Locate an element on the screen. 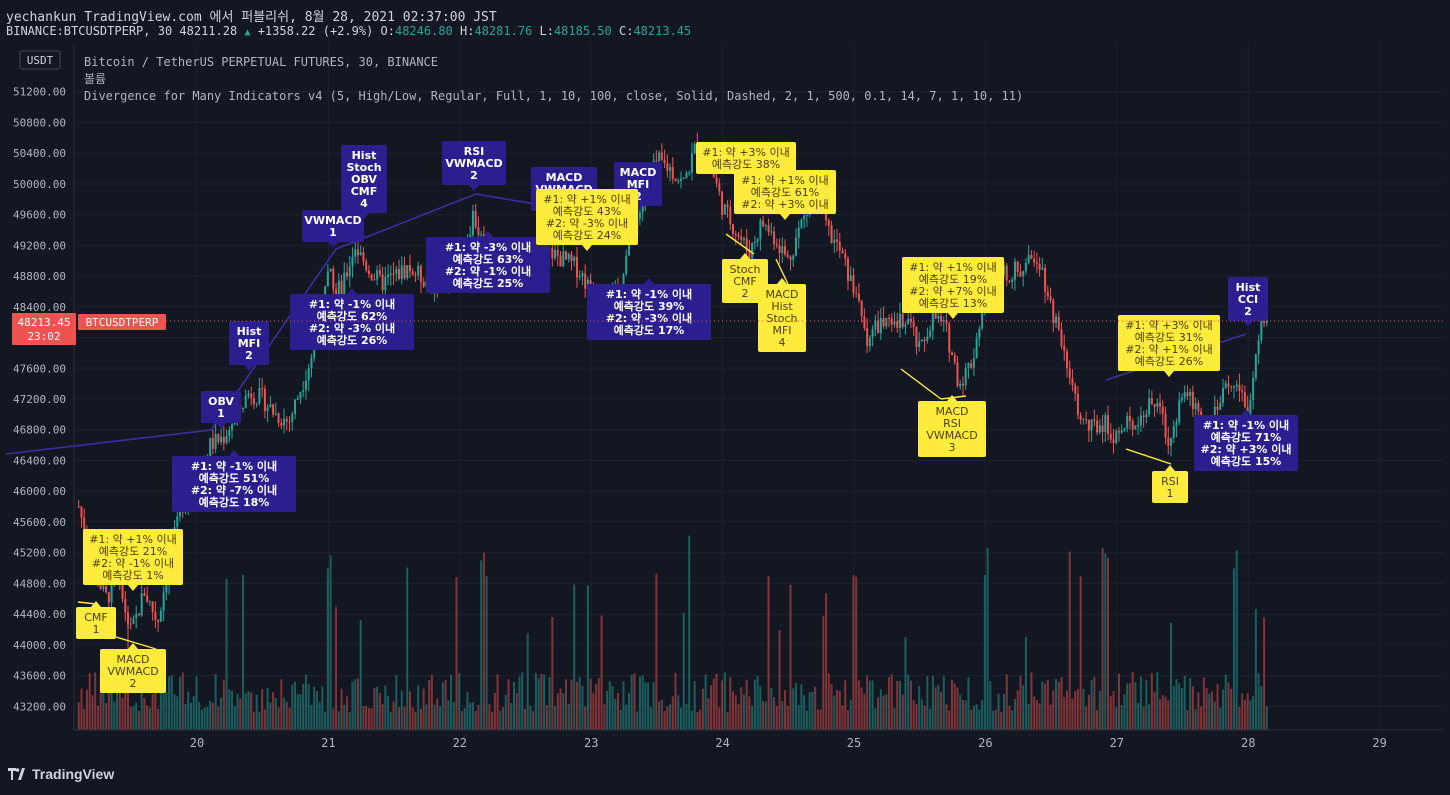 The image size is (1450, 795). label-text: Hist is located at coordinates (249, 331).